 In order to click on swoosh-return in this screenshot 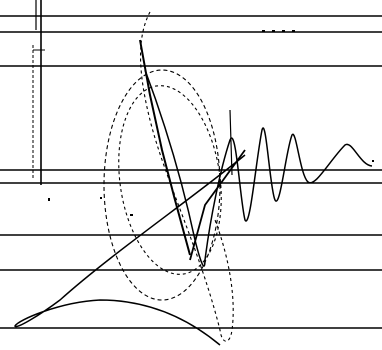, I will do `click(217, 205)`.